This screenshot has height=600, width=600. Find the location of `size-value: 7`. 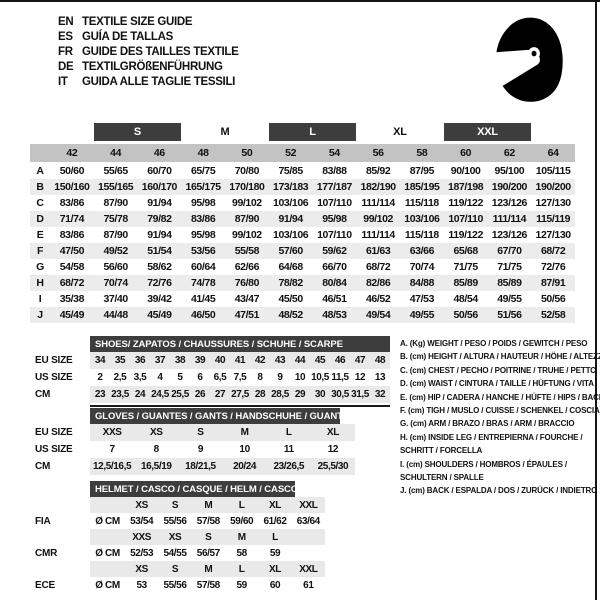

size-value: 7 is located at coordinates (112, 449).